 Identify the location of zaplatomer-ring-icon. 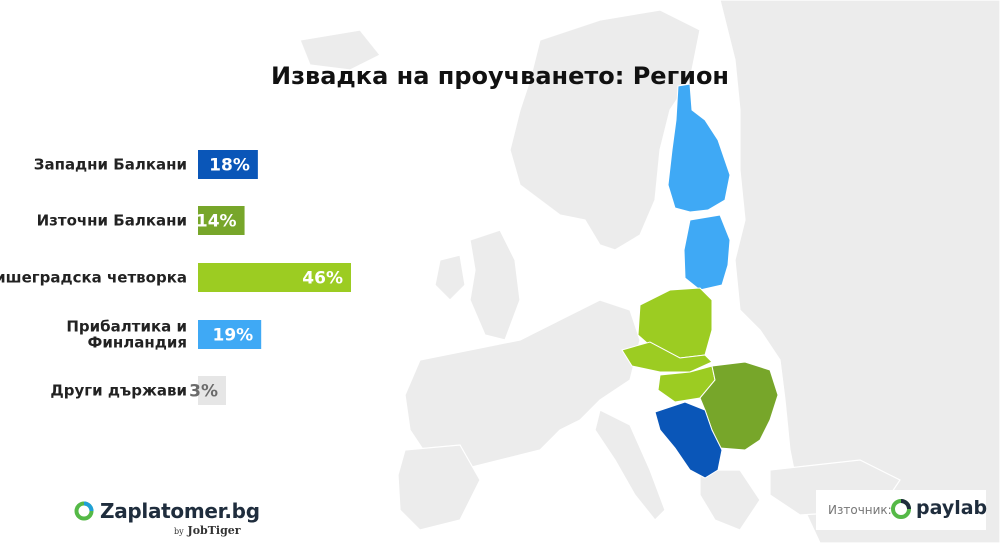
(84, 511).